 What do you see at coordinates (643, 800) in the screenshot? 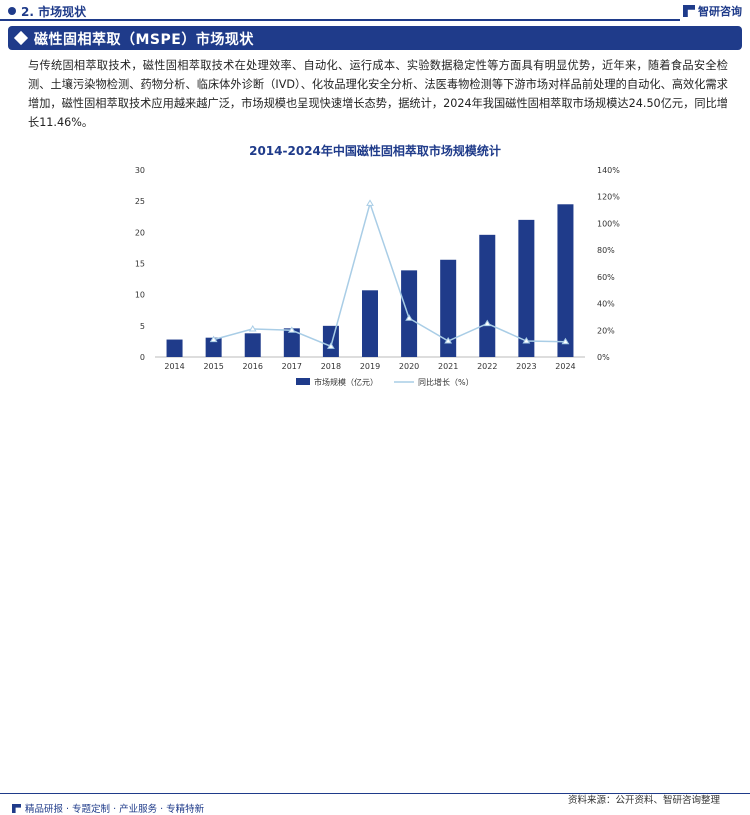
I see `source-note: 资料来源：公开资料、智研咨询整理` at bounding box center [643, 800].